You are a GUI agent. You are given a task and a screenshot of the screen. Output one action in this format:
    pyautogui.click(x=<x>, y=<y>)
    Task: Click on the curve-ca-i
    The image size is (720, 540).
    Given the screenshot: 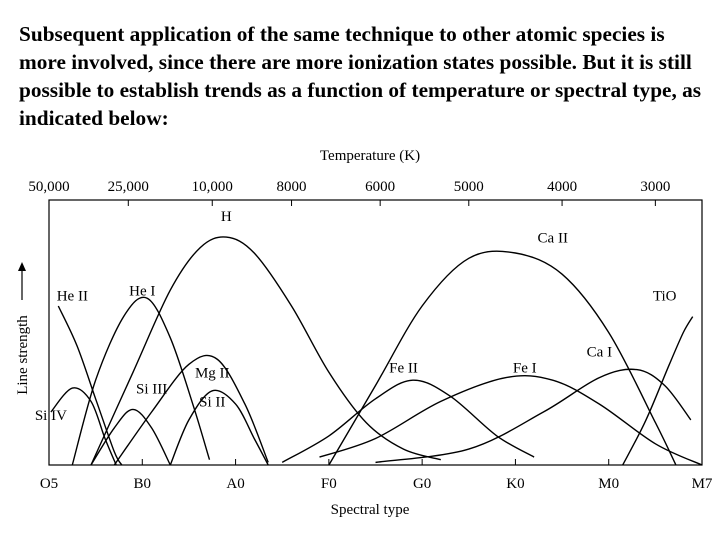 What is the action you would take?
    pyautogui.click(x=533, y=416)
    